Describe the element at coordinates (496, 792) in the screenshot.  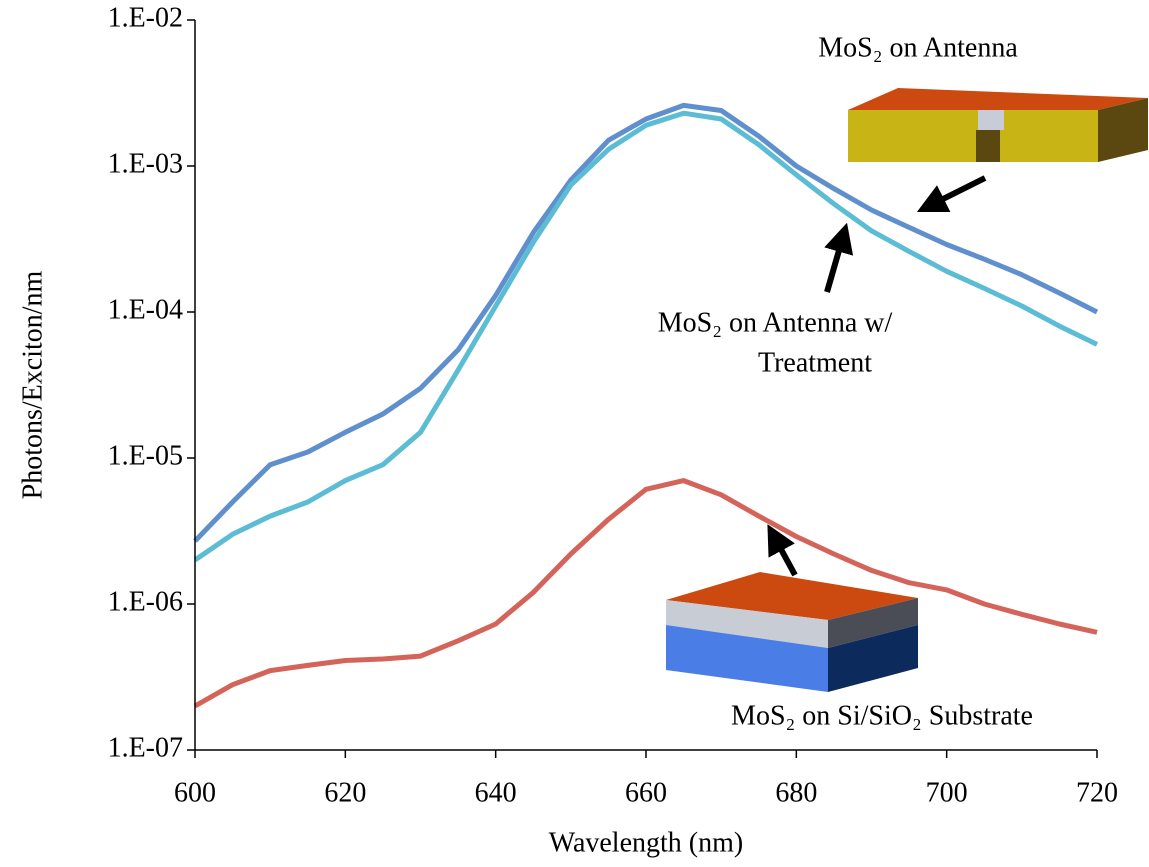
I see `x-tick-label: 640` at that location.